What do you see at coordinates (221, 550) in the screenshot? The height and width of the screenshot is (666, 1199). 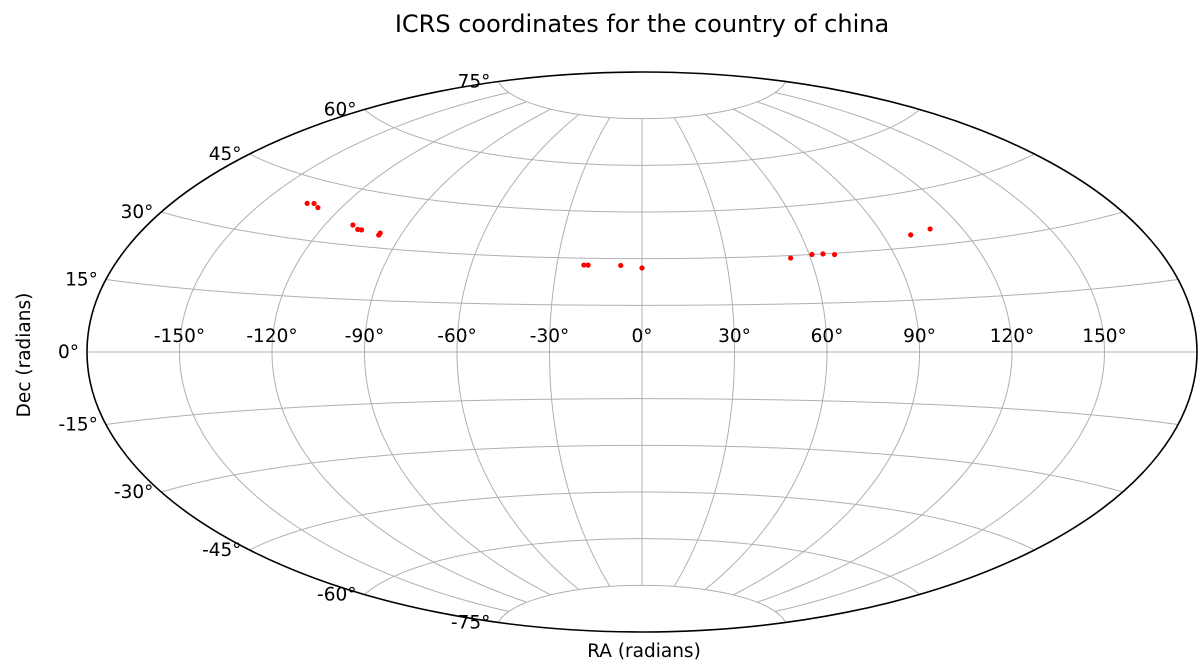 I see `y-tick-label: -45°` at bounding box center [221, 550].